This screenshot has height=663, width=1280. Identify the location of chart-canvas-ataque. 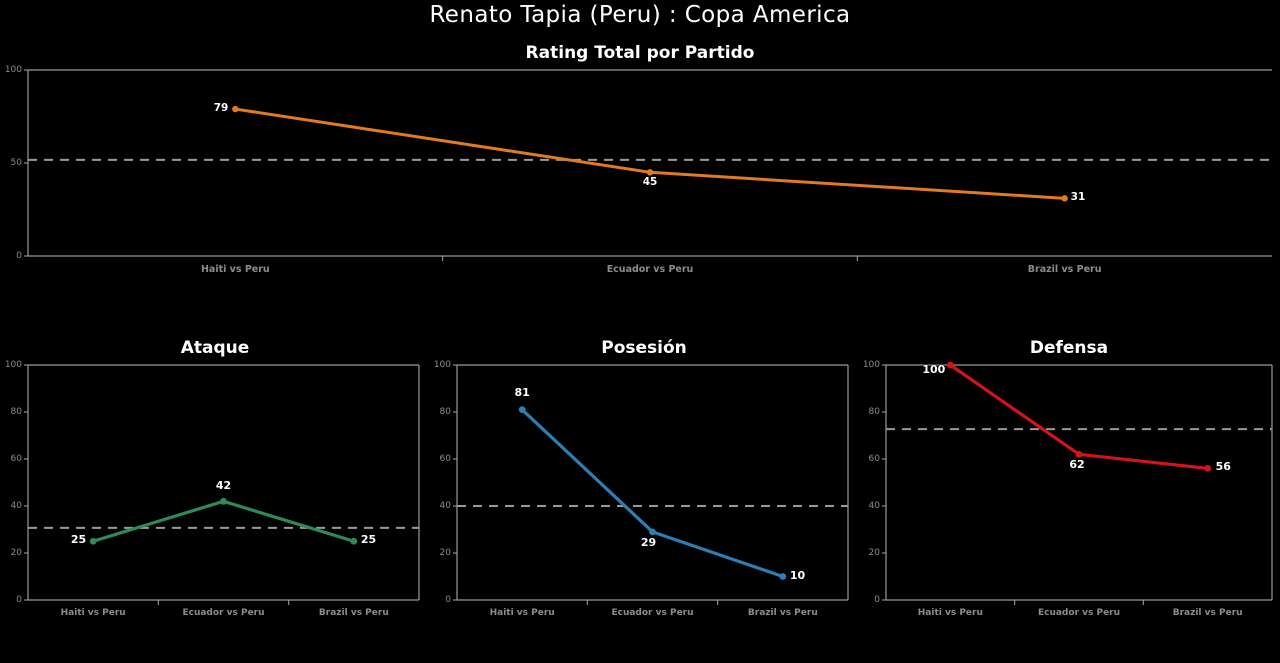
(222, 484).